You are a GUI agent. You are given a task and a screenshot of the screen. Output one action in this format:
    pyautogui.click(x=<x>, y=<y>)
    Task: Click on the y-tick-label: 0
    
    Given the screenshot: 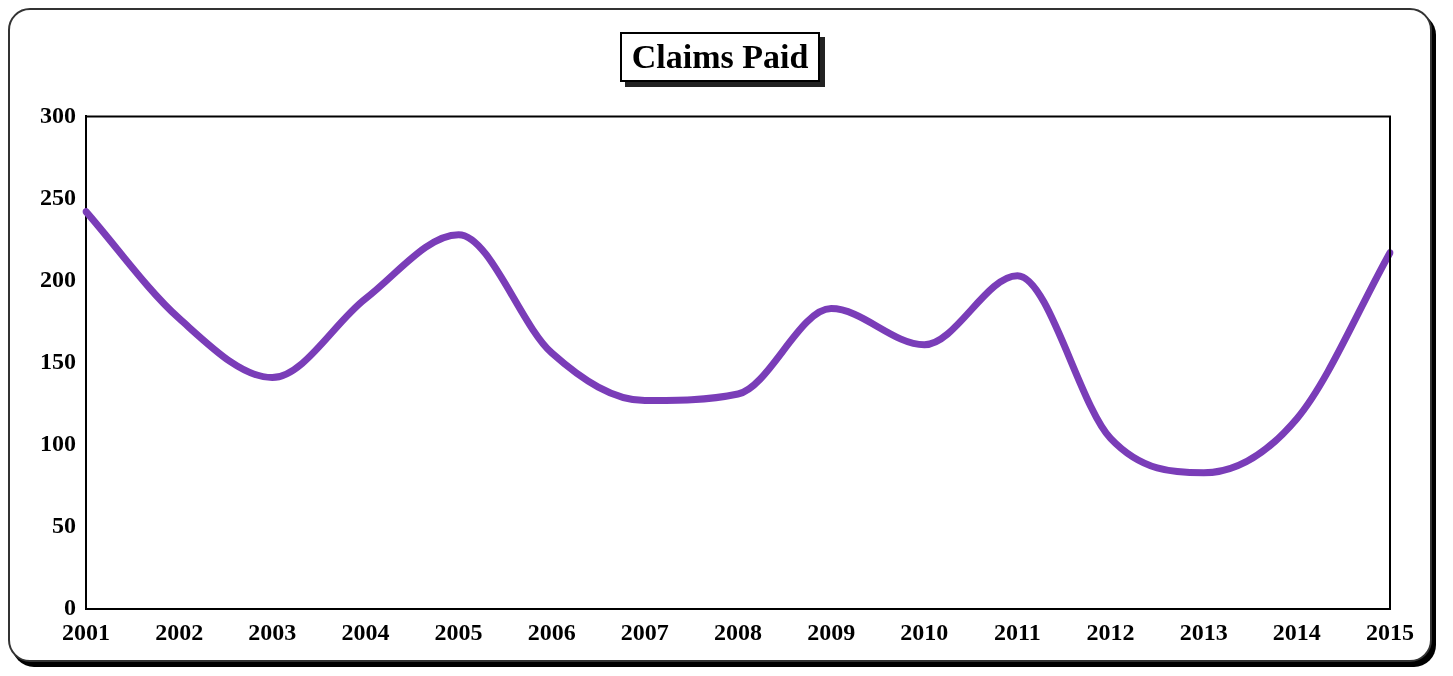 What is the action you would take?
    pyautogui.click(x=70, y=607)
    